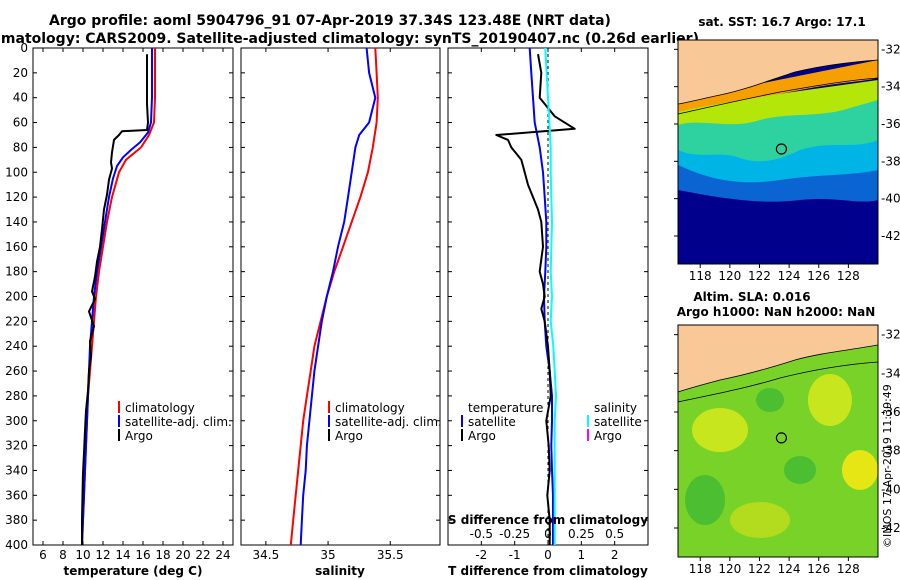 This screenshot has width=900, height=580. Describe the element at coordinates (16, 247) in the screenshot. I see `depth-tick-label: 160` at that location.